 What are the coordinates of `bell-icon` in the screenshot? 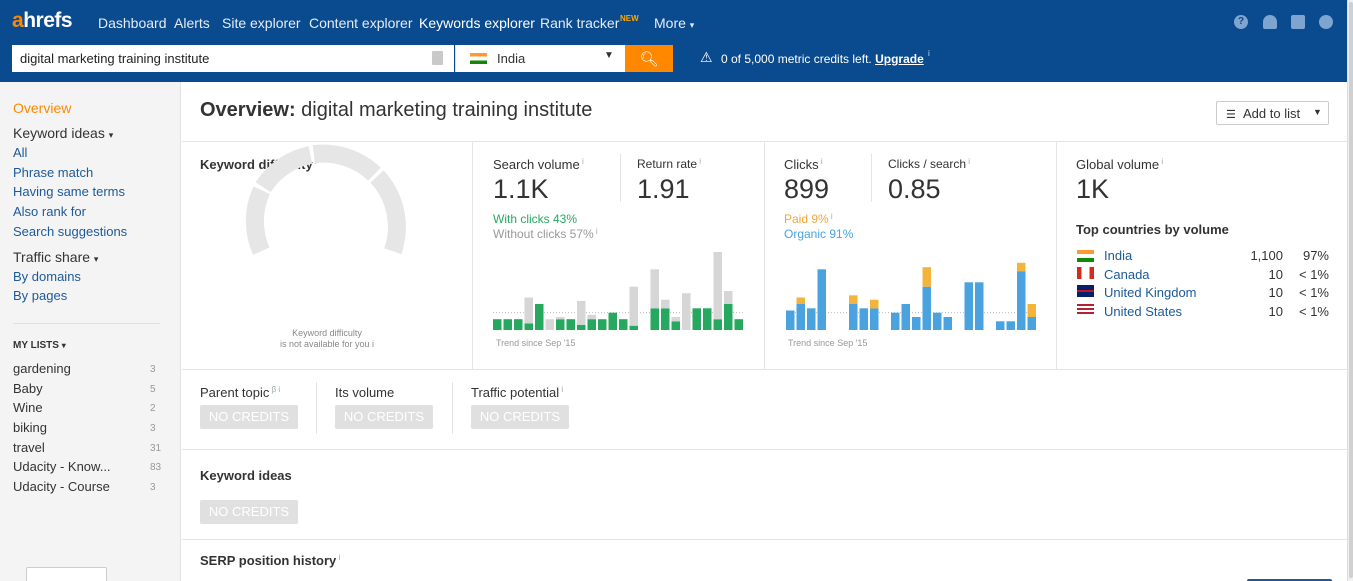 It's located at (1270, 22).